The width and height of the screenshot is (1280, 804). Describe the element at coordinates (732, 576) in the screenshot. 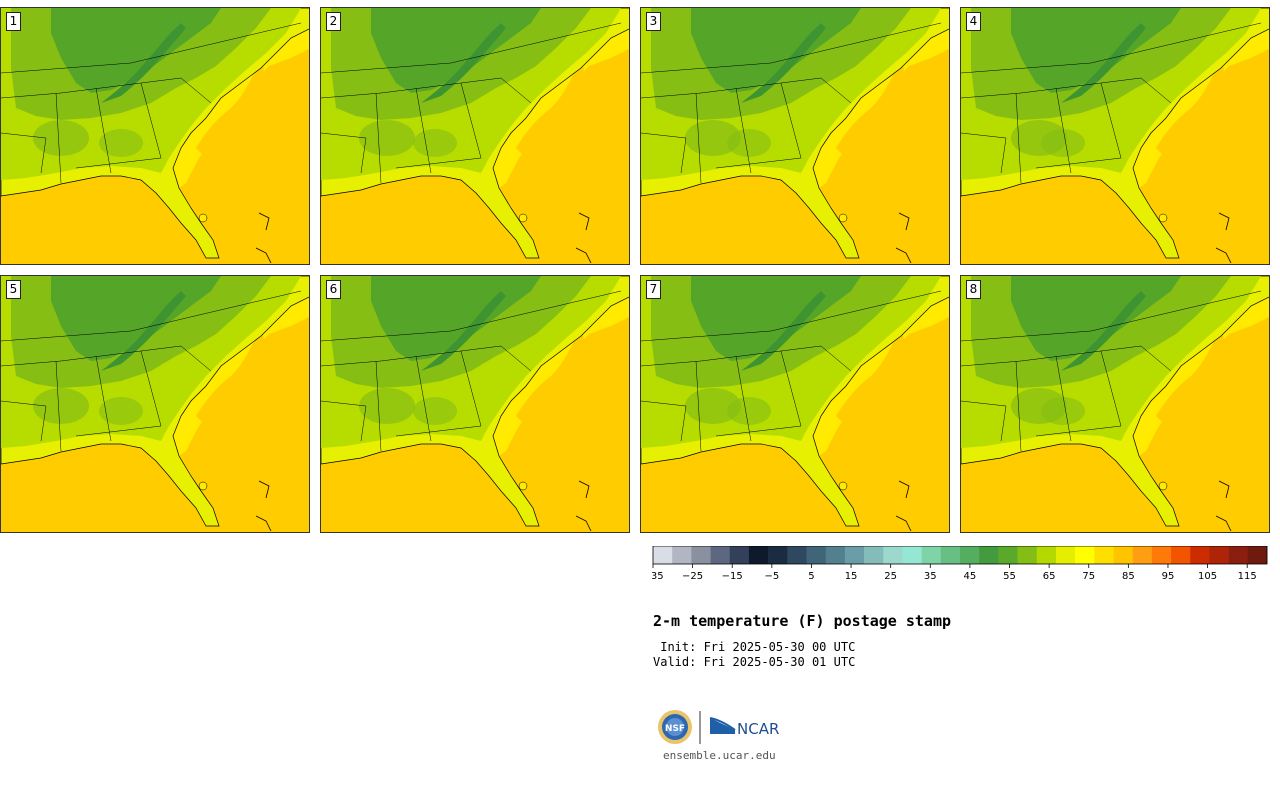

I see `colorbar-tick-label: −15` at that location.